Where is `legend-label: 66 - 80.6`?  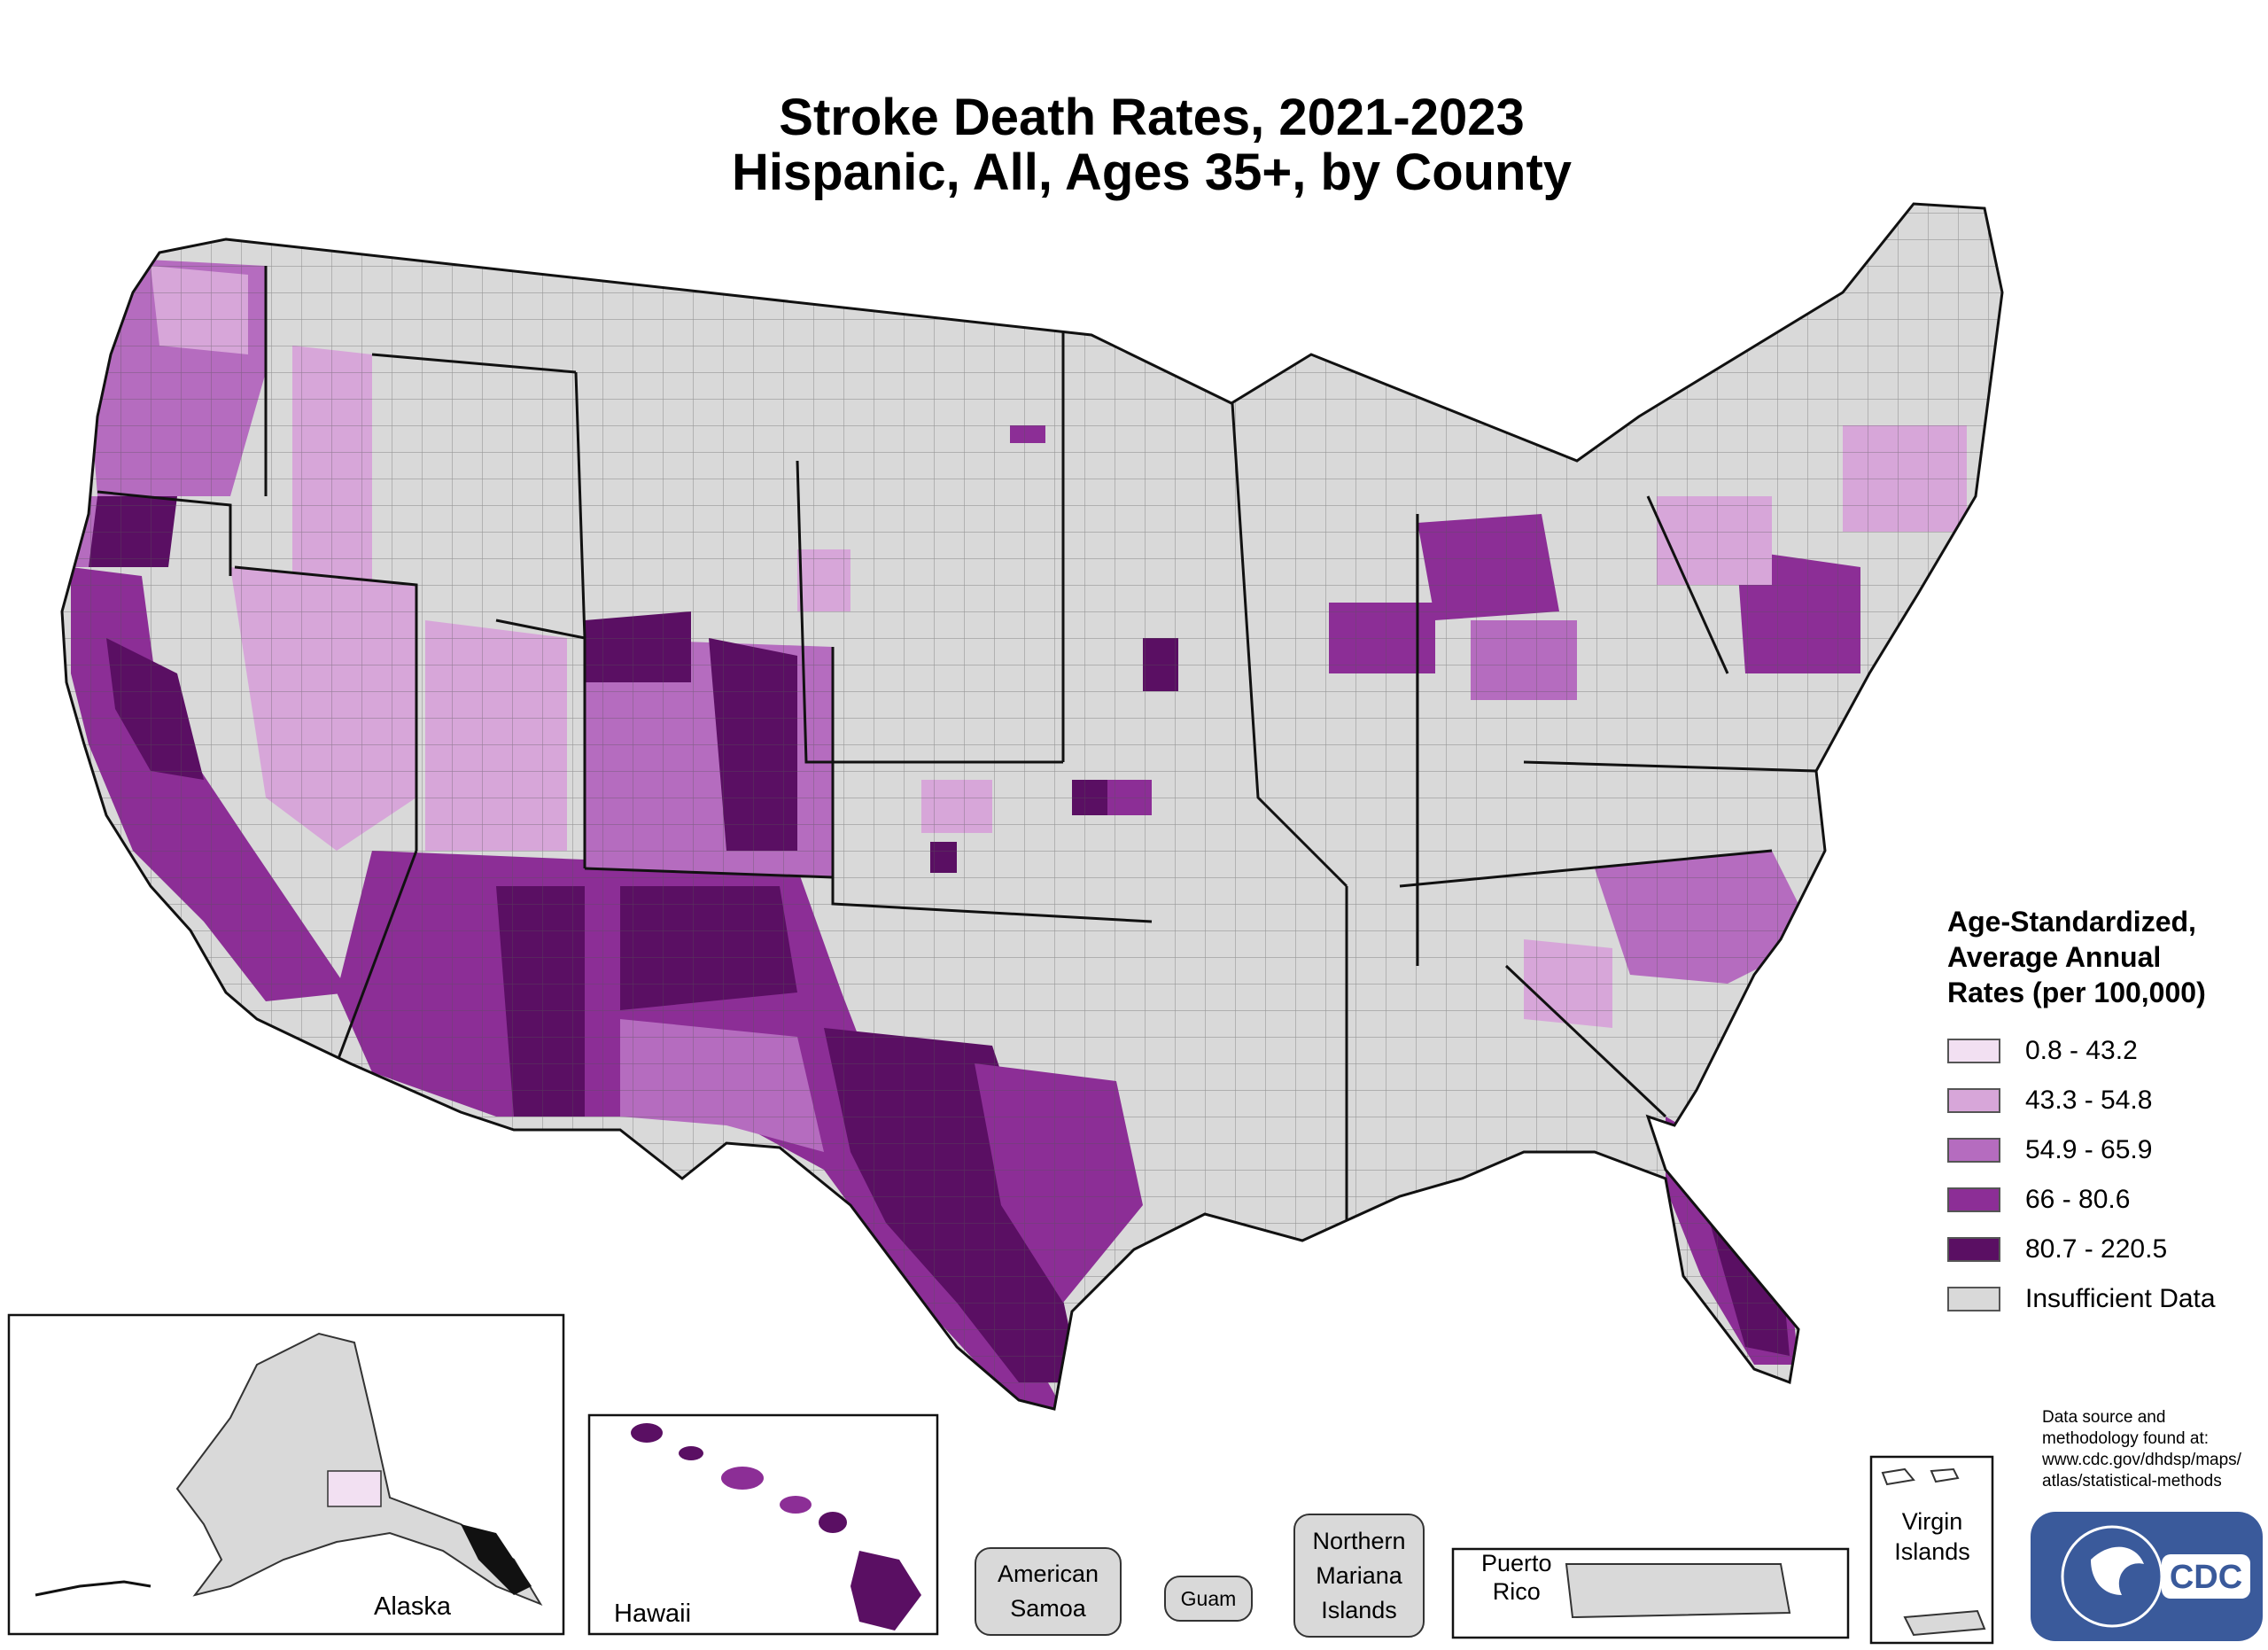 legend-label: 66 - 80.6 is located at coordinates (2078, 1199).